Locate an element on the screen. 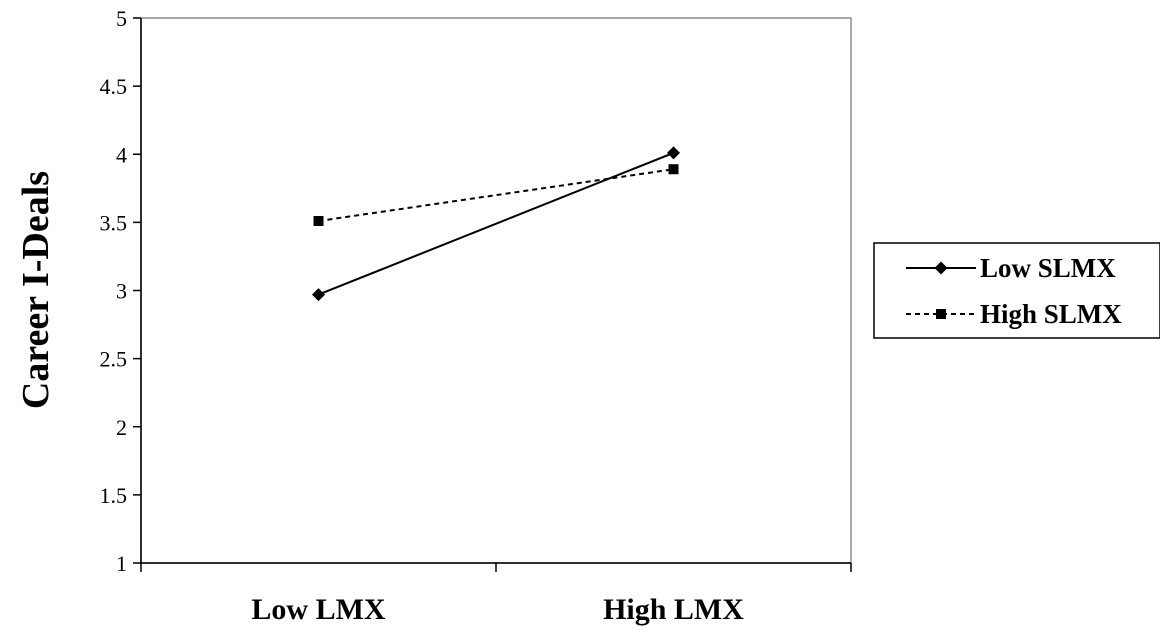  y-tick-label: 3 is located at coordinates (121, 291).